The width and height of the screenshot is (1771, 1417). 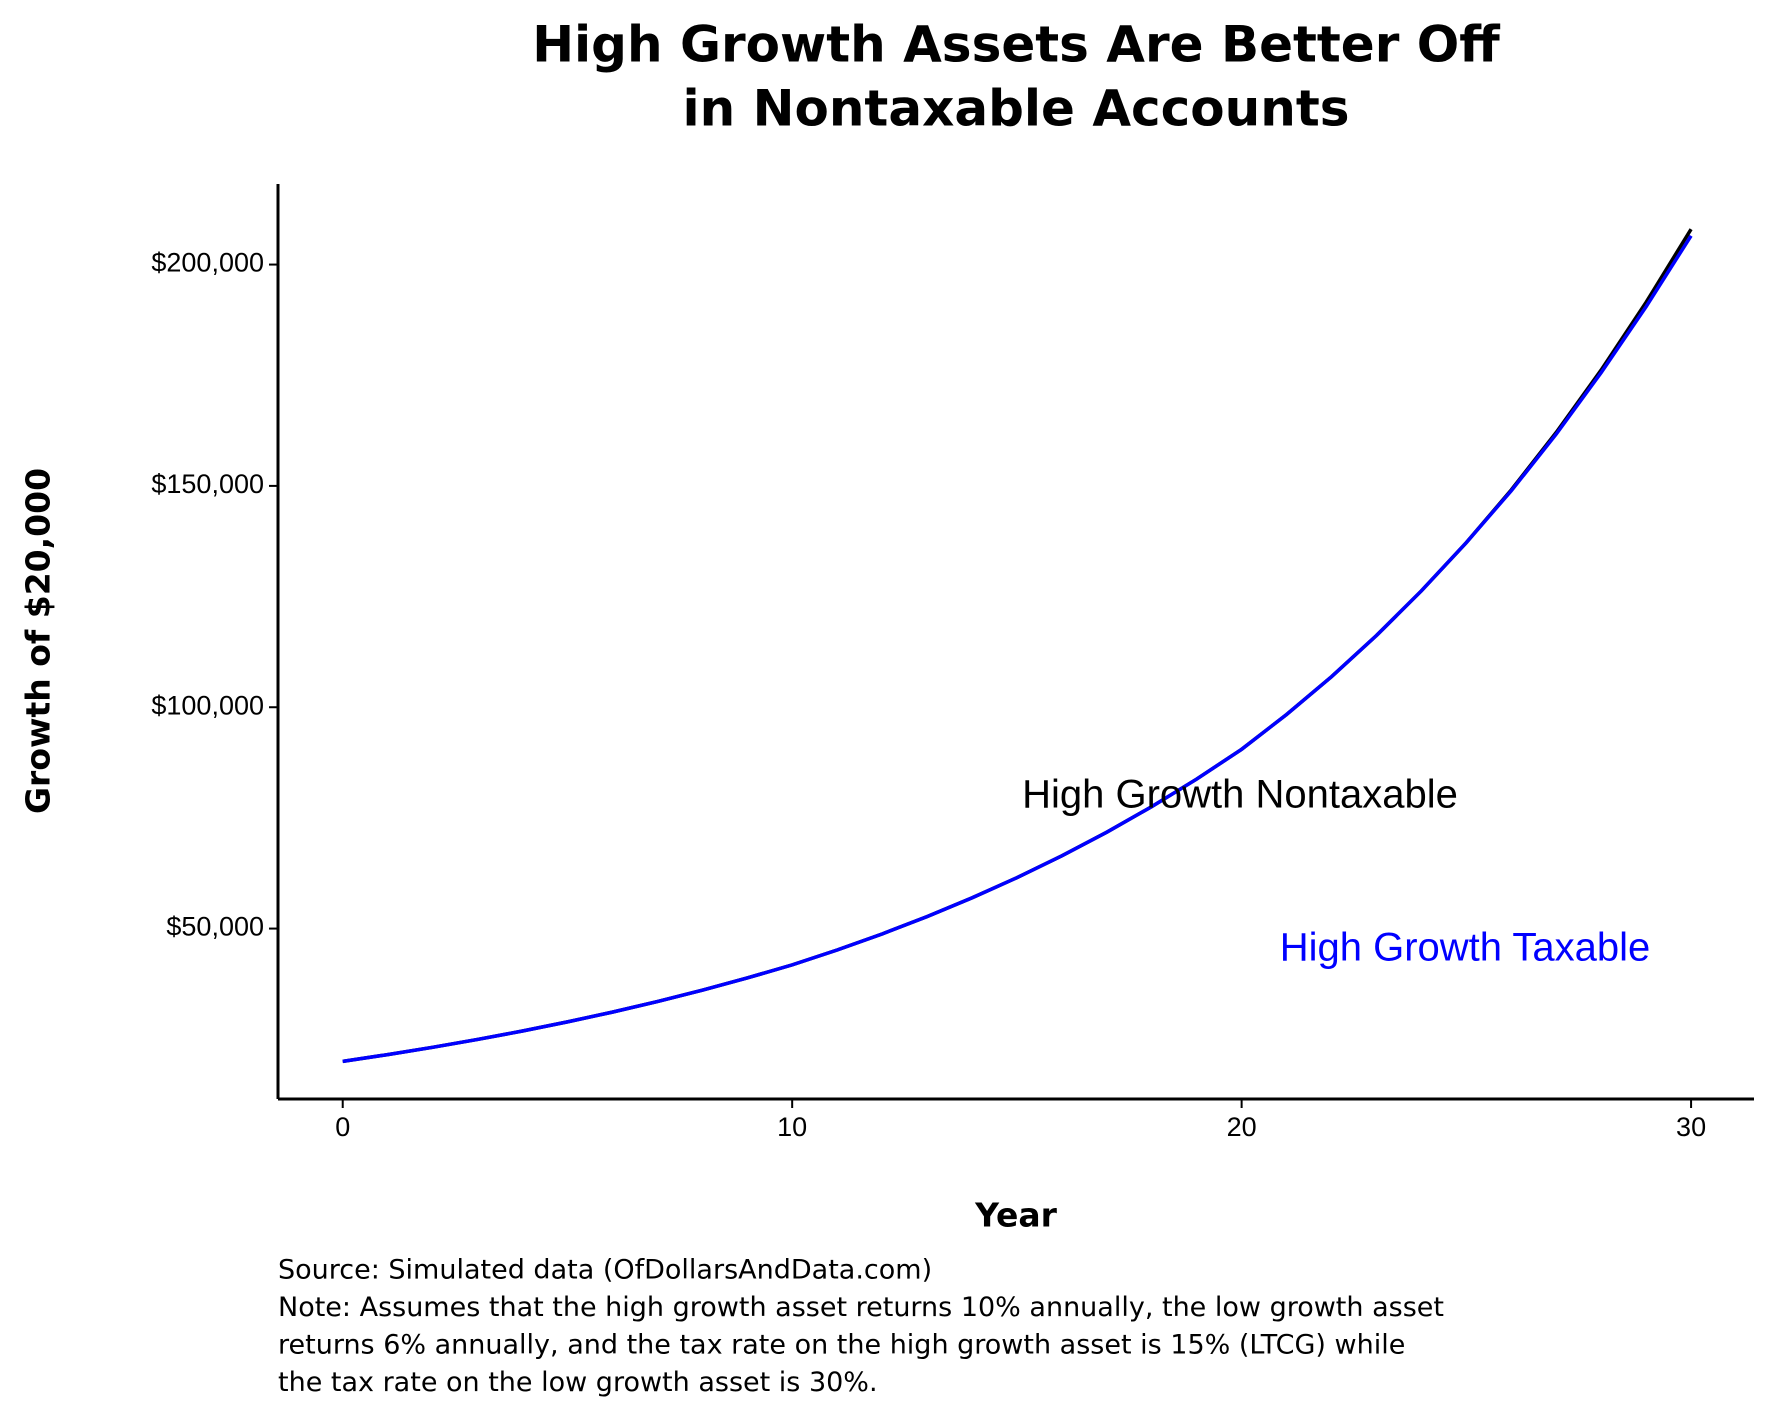 What do you see at coordinates (342, 1127) in the screenshot?
I see `x-tick-label: 0` at bounding box center [342, 1127].